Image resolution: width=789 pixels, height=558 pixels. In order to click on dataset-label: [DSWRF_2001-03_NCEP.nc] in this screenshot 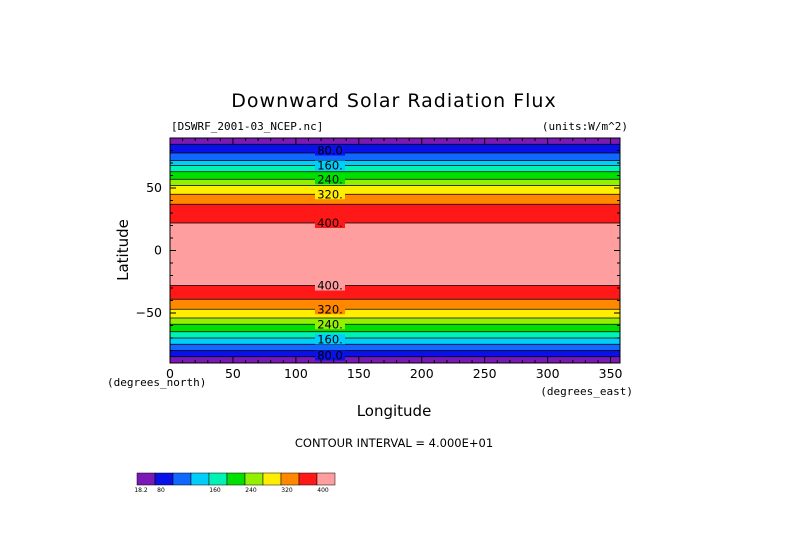, I will do `click(247, 126)`.